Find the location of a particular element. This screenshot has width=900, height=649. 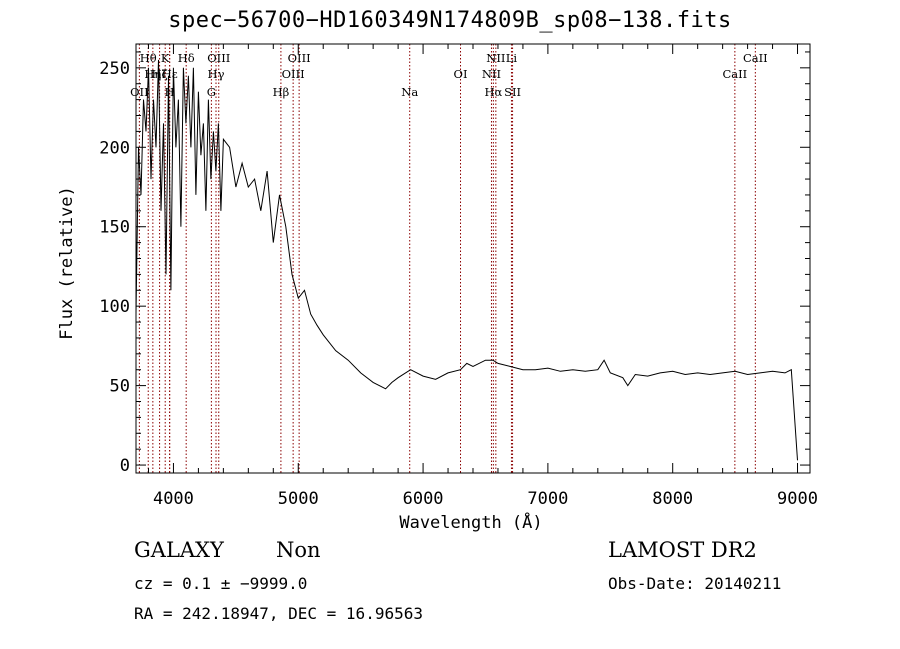

emission-line-label: Hα is located at coordinates (493, 92).